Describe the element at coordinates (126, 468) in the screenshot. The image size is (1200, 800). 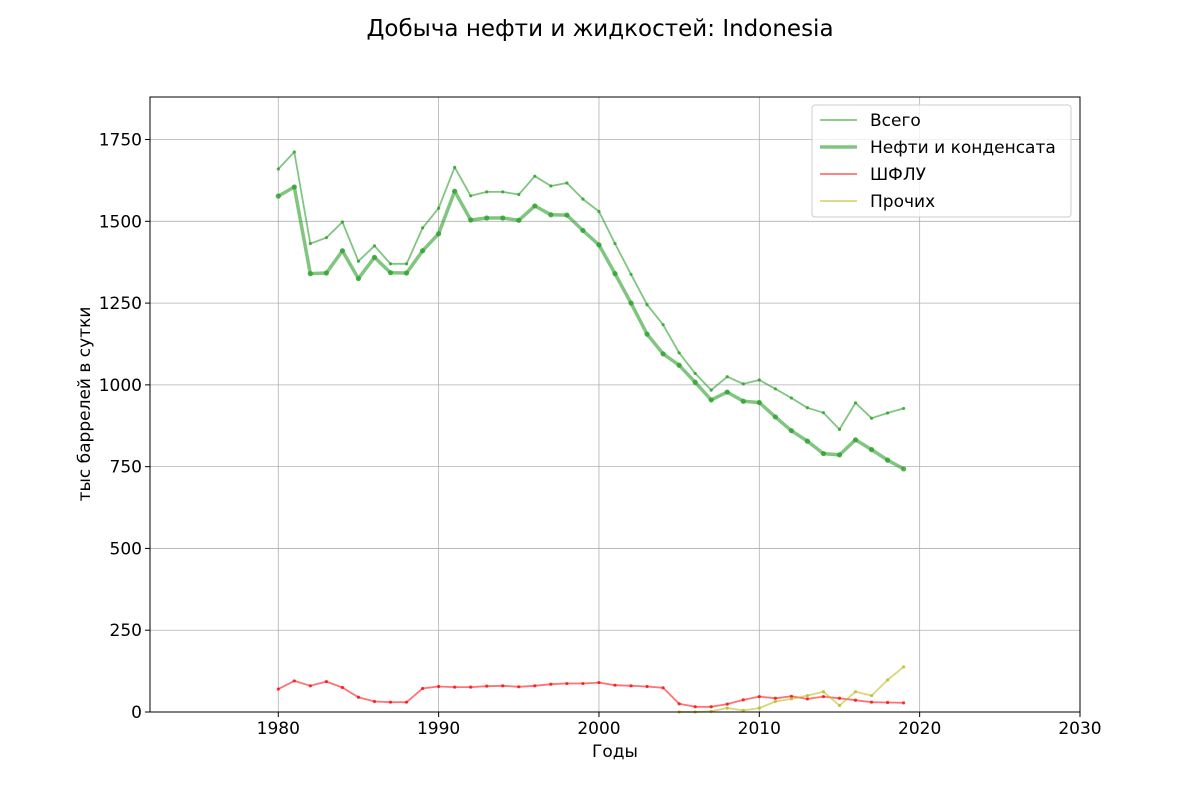
I see `y-tick-label: 750` at that location.